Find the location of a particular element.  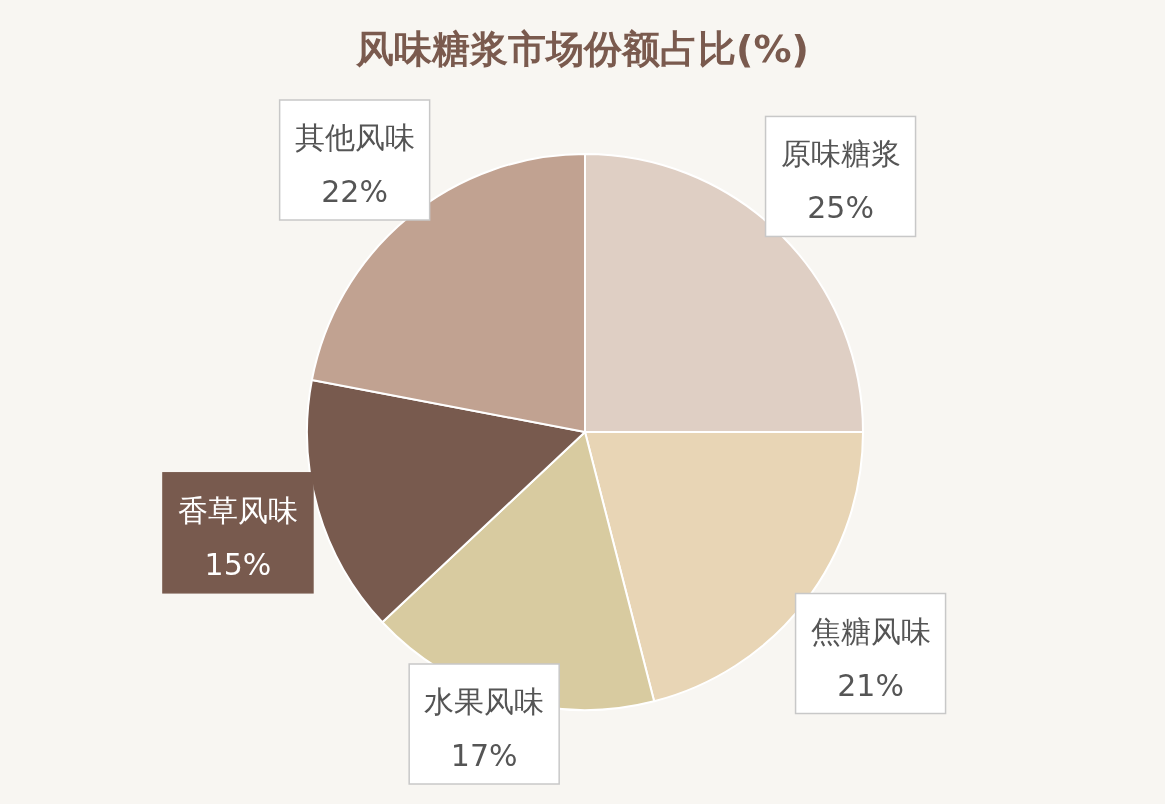

slice-label: 其他风味 is located at coordinates (354, 137).